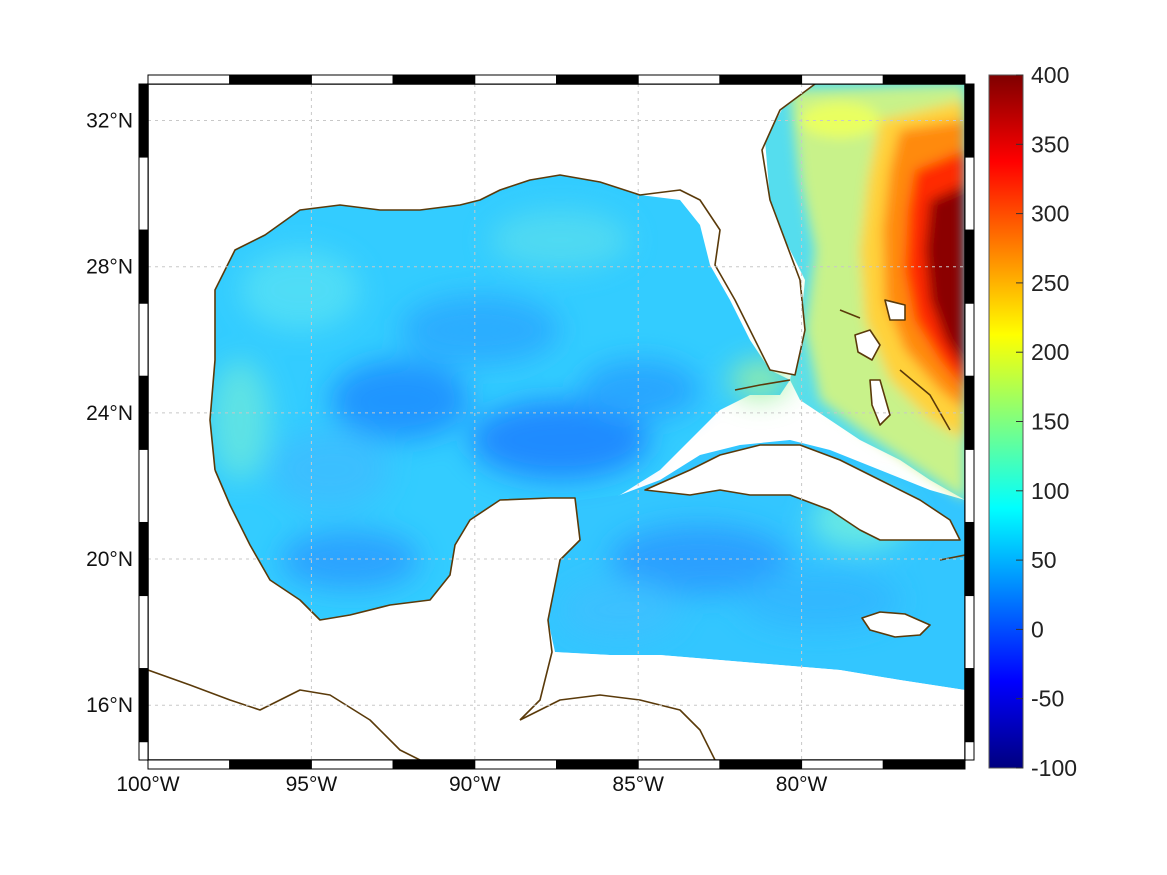 This screenshot has height=875, width=1167. I want to click on mexico, so click(364, 615).